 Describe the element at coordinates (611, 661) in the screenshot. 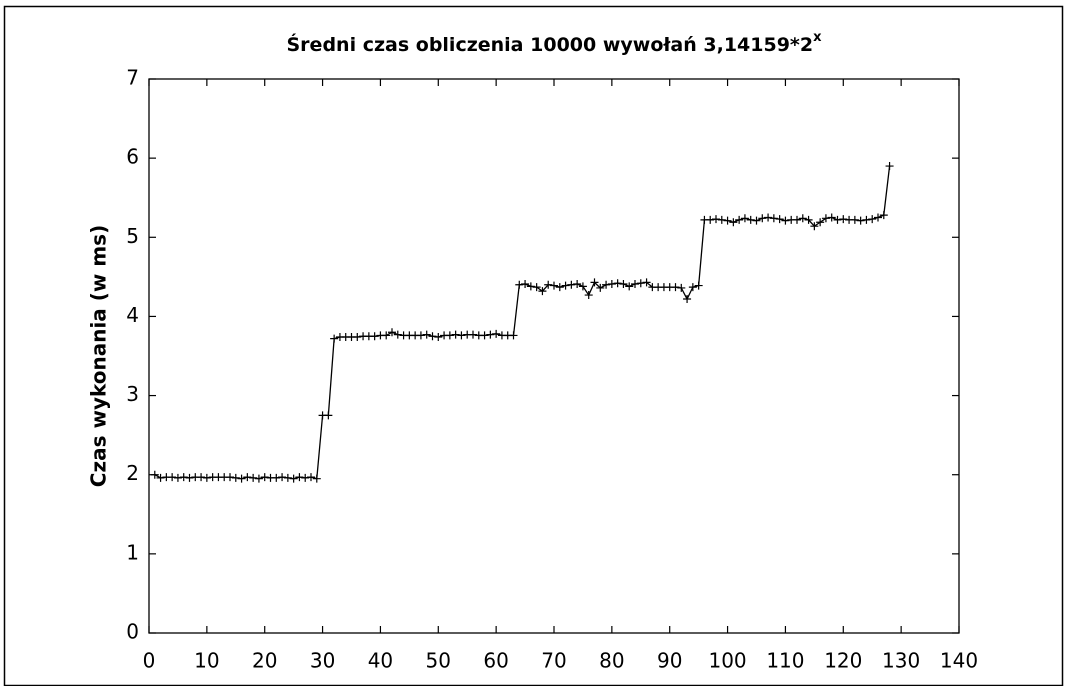

I see `x-tick-label: 80` at that location.